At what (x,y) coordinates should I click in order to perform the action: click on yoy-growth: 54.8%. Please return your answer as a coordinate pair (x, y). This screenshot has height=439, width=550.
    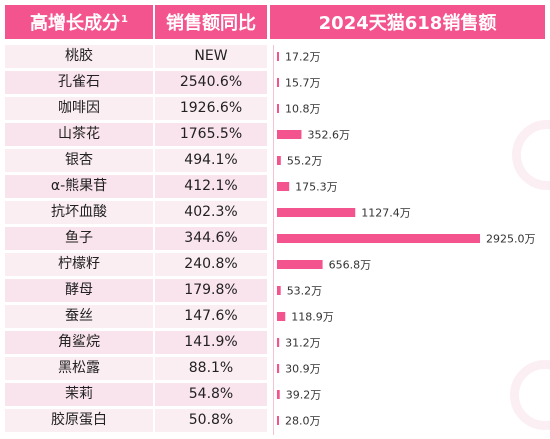
    Looking at the image, I should click on (211, 394).